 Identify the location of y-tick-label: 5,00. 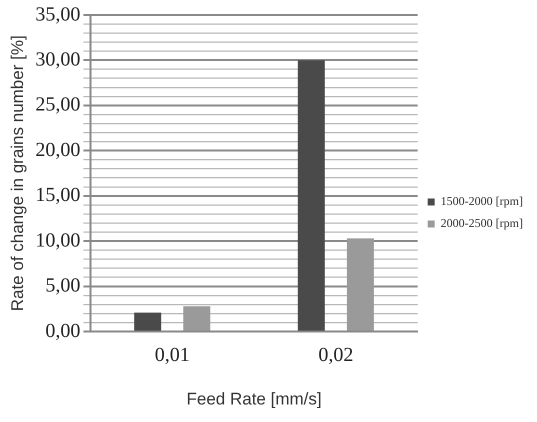
(62, 285).